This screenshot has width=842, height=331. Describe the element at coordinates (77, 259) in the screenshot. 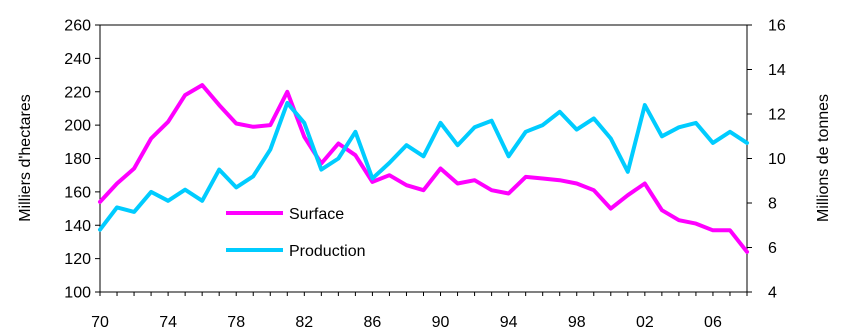

I see `left-y-tick-label: 120` at that location.